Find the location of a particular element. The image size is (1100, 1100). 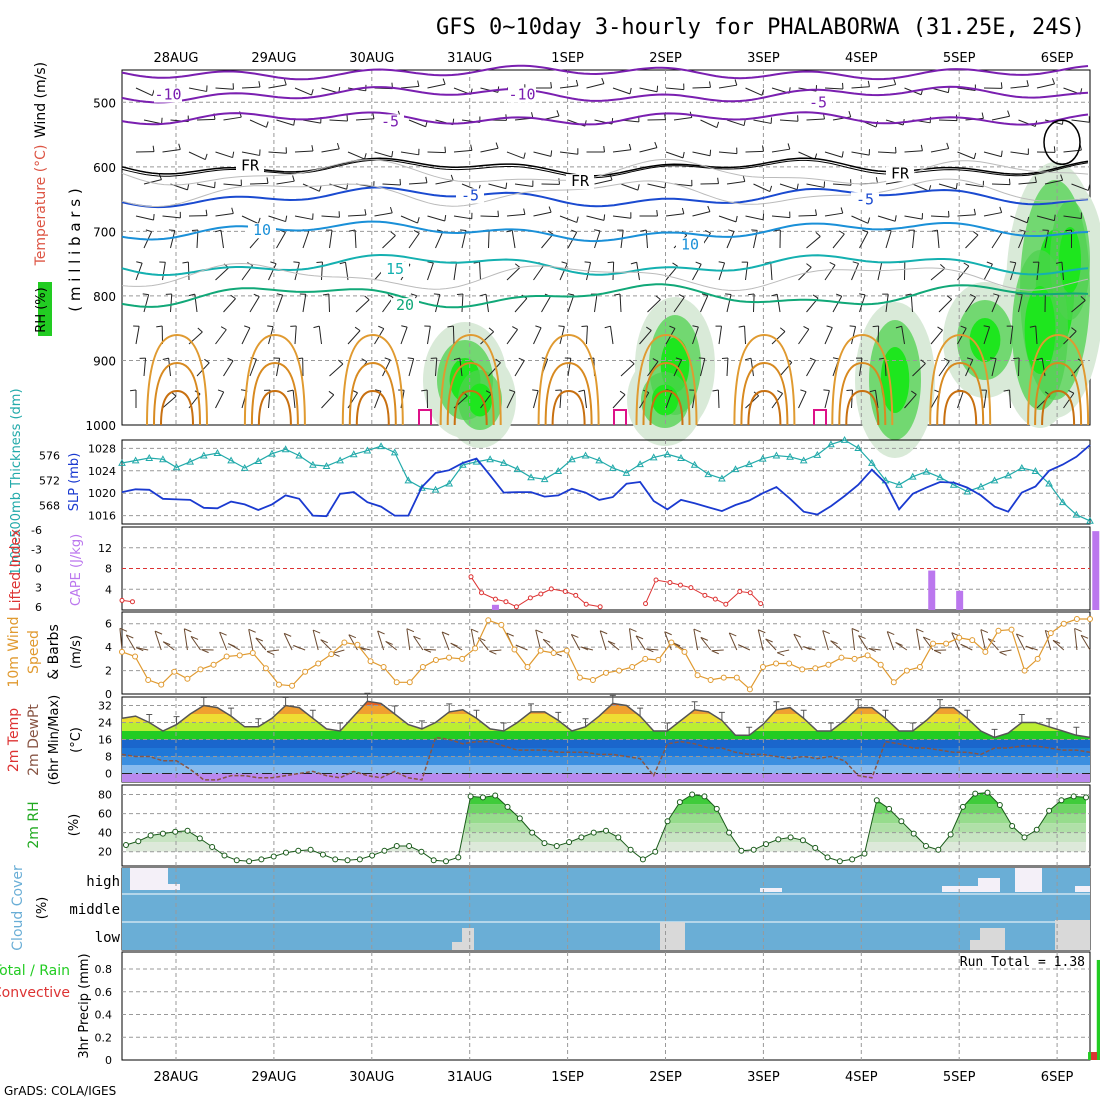

rh-tick-label: 20 is located at coordinates (105, 852).